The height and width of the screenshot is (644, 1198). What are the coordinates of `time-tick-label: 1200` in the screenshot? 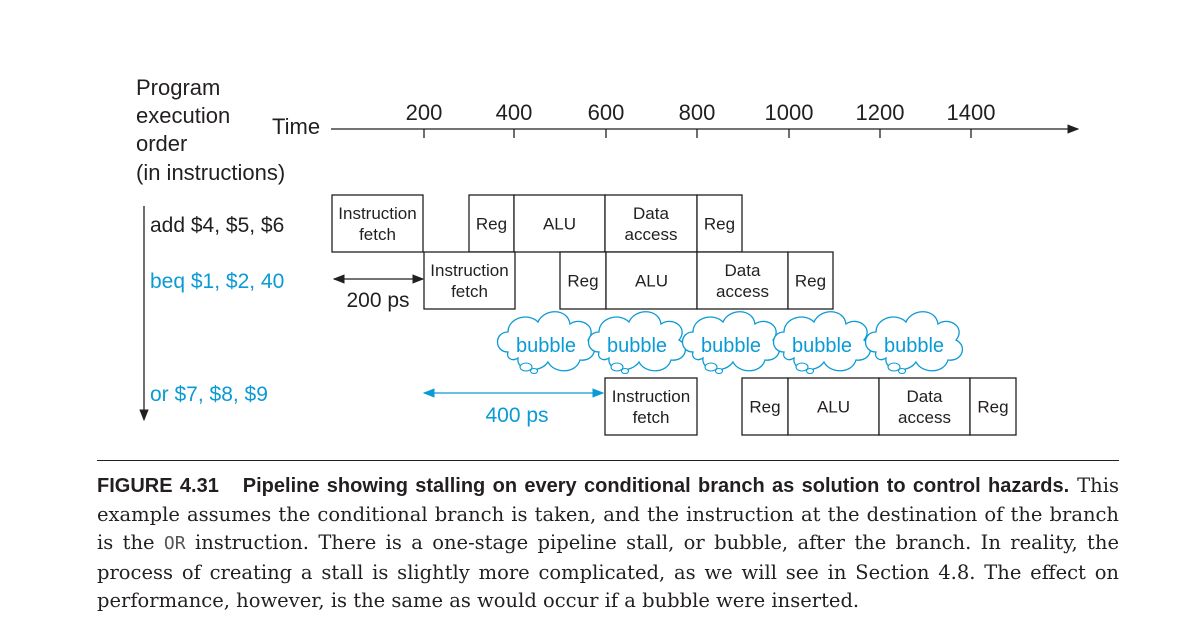 It's located at (880, 112).